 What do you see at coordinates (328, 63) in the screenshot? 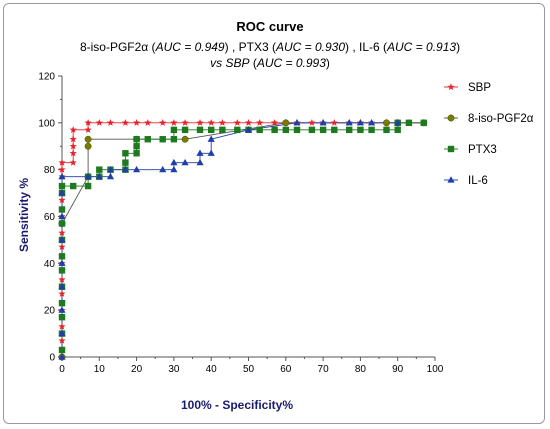
I see `subtitle-part: )` at bounding box center [328, 63].